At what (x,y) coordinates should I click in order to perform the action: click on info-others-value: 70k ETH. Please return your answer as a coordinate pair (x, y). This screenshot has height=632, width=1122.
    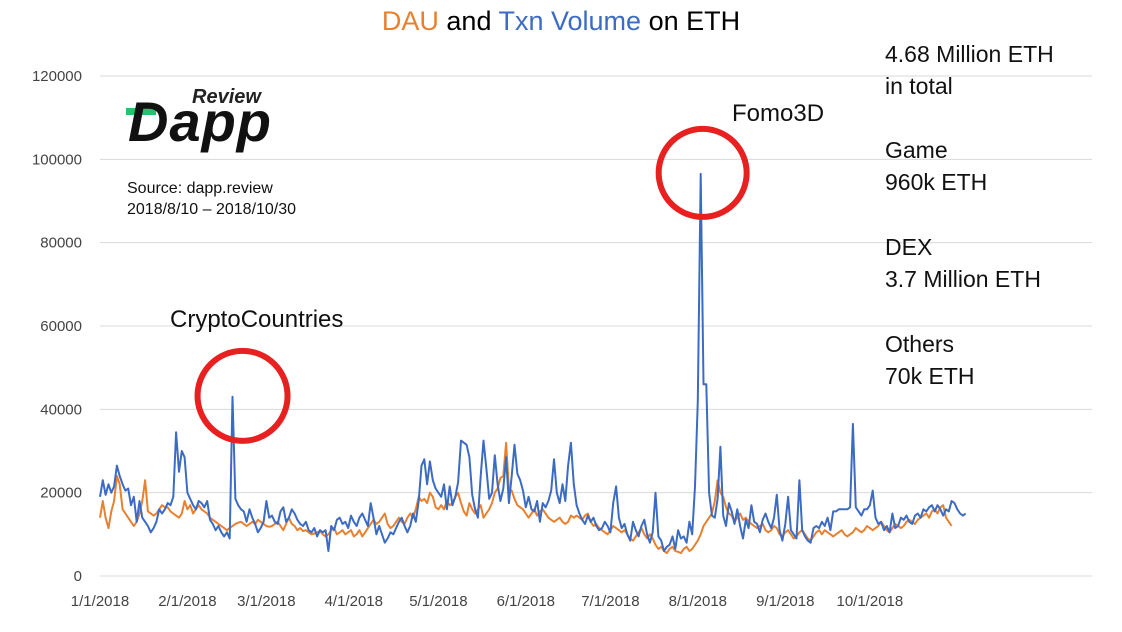
    Looking at the image, I should click on (930, 376).